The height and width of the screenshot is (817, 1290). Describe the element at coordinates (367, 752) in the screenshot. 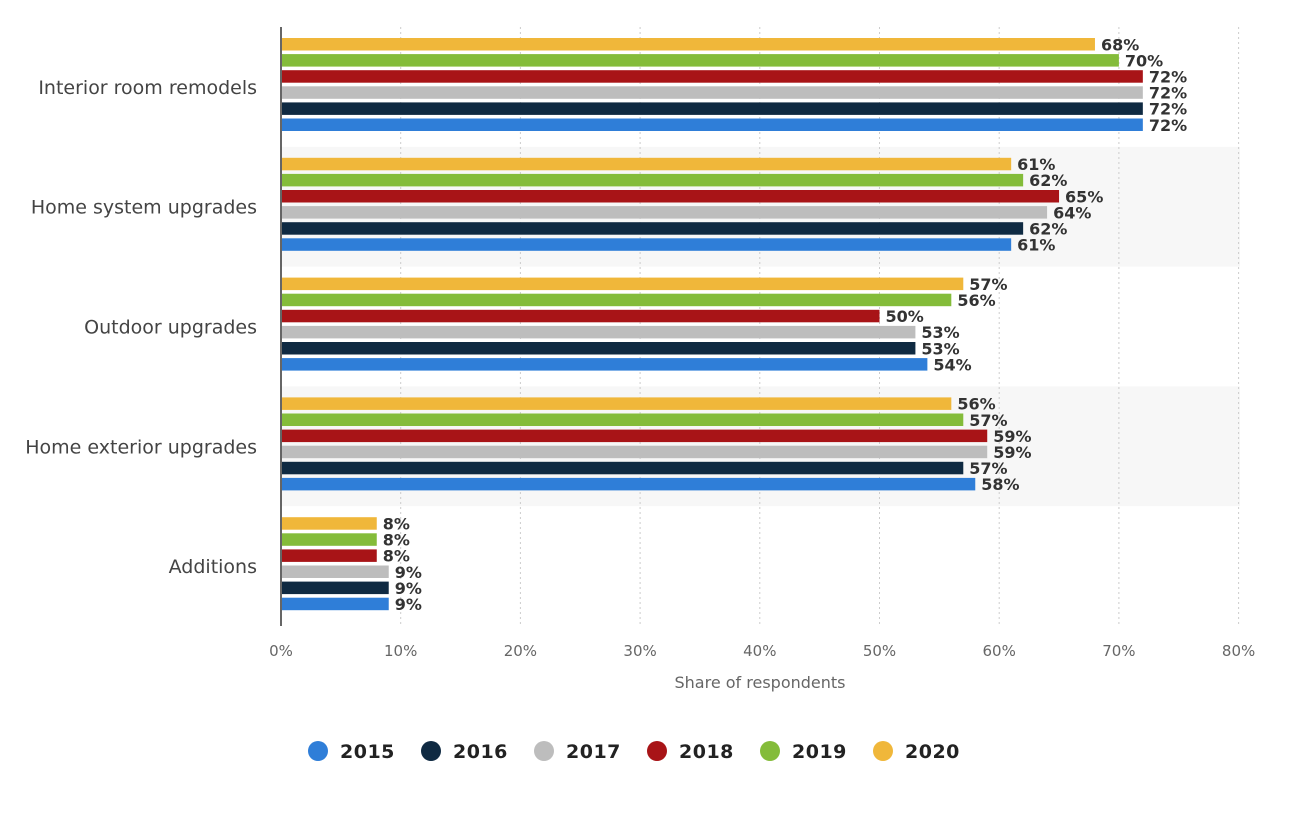

I see `legend-label: 2015` at that location.